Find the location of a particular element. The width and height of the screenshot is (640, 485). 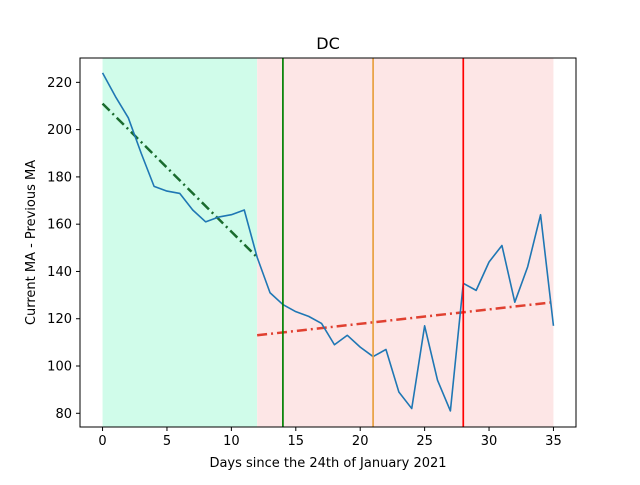

y-tick-label: 180 is located at coordinates (59, 177).